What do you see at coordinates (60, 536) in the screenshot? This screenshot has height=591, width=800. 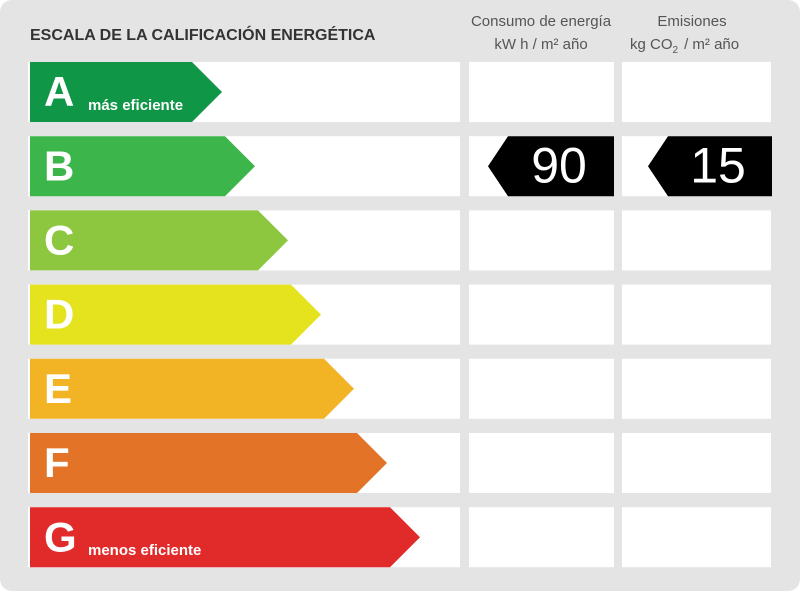 I see `rating-letter: G` at bounding box center [60, 536].